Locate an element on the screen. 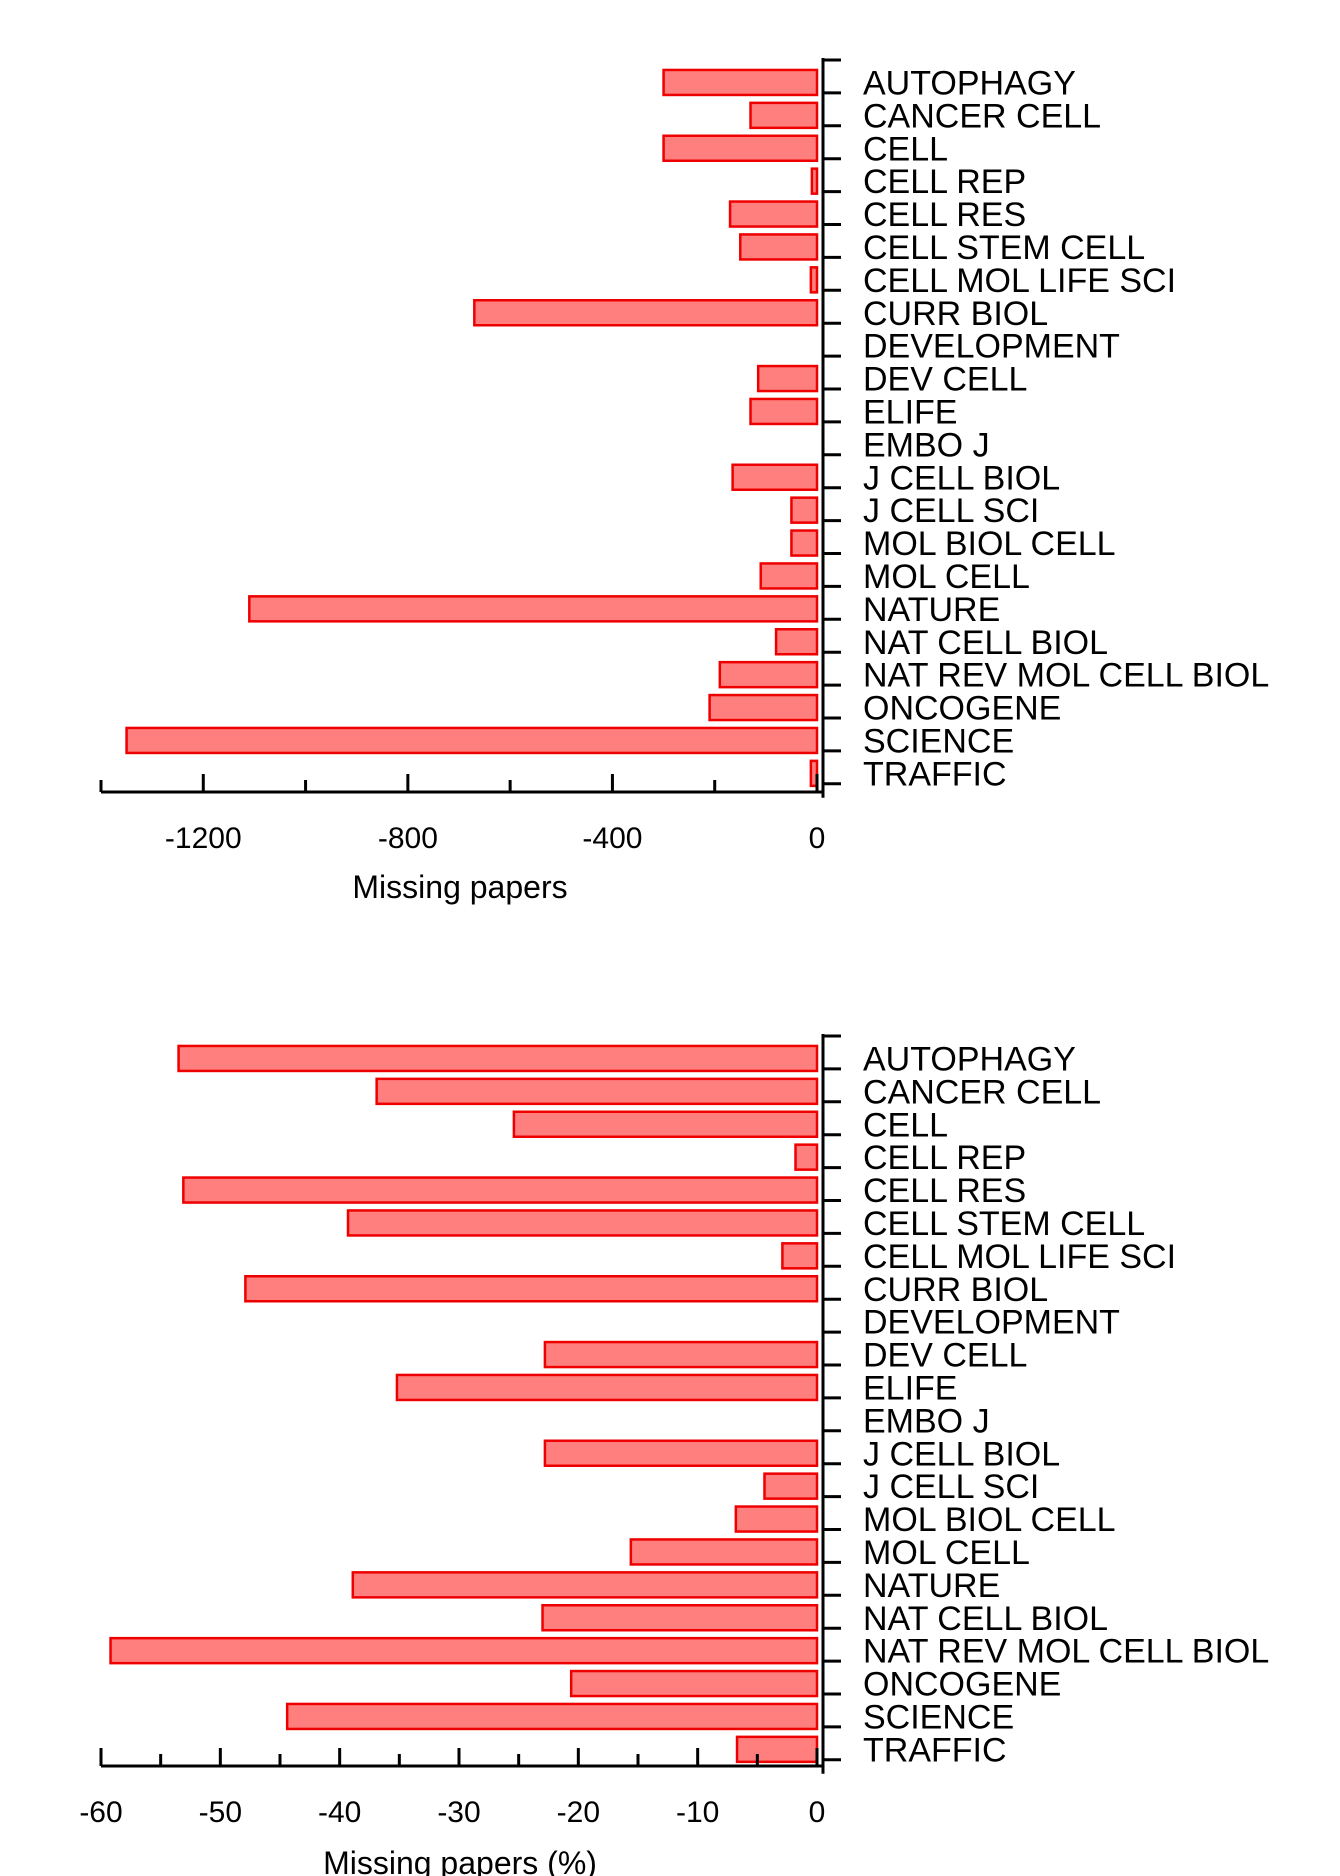  x-axis-title: Missing papers (%) is located at coordinates (460, 1860).